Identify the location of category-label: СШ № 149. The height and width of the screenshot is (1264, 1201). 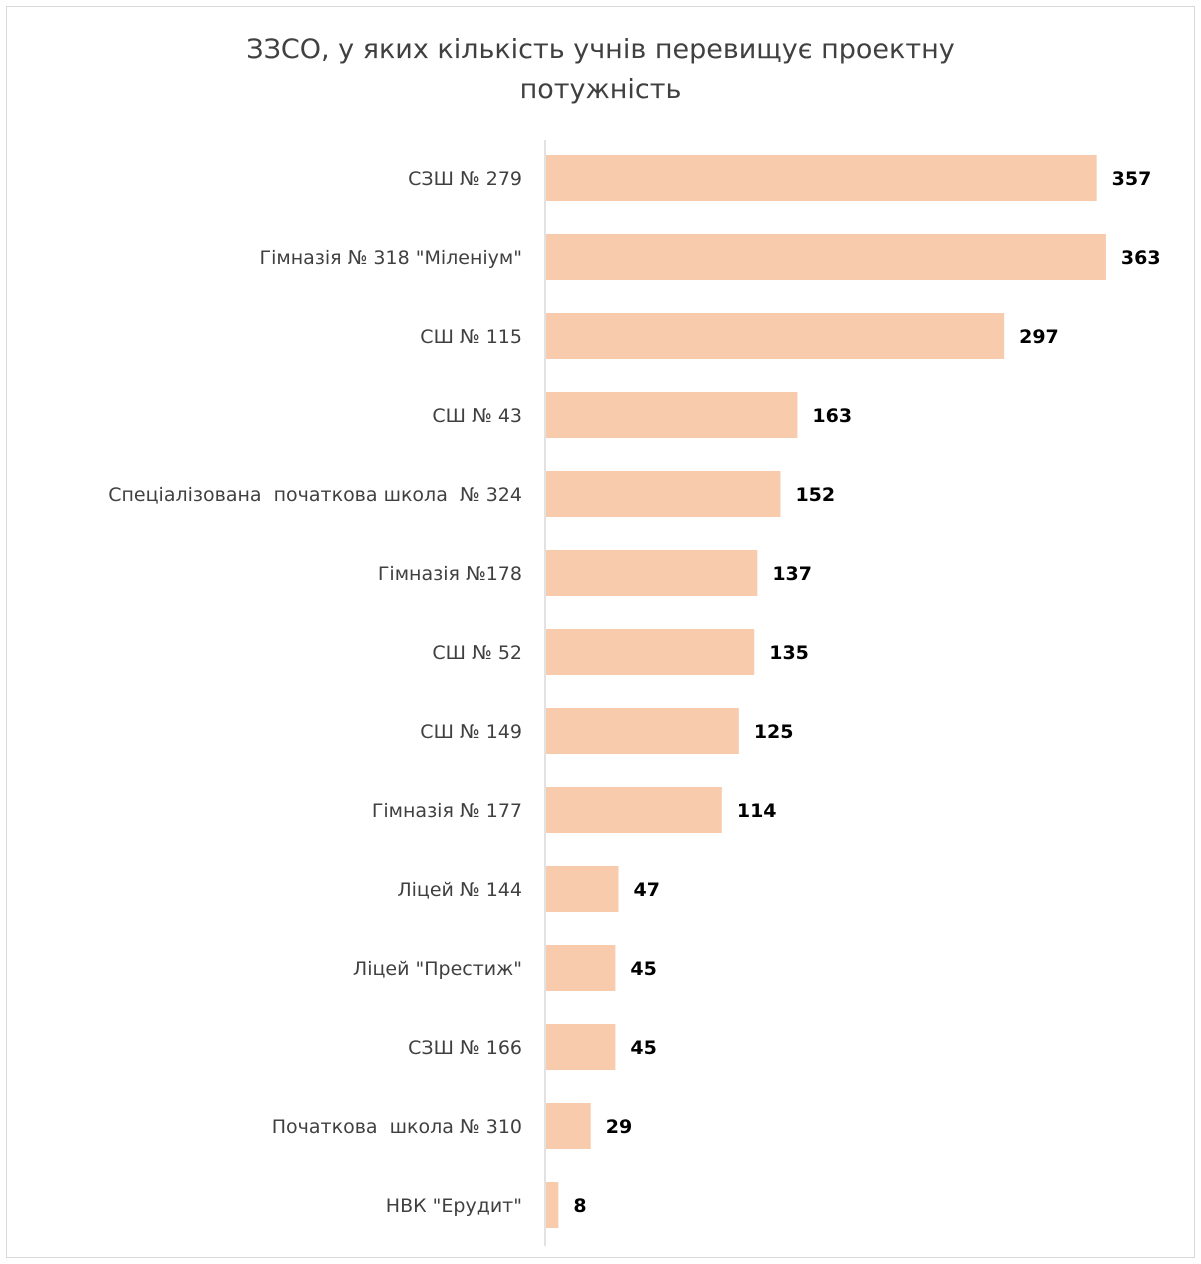
(471, 732).